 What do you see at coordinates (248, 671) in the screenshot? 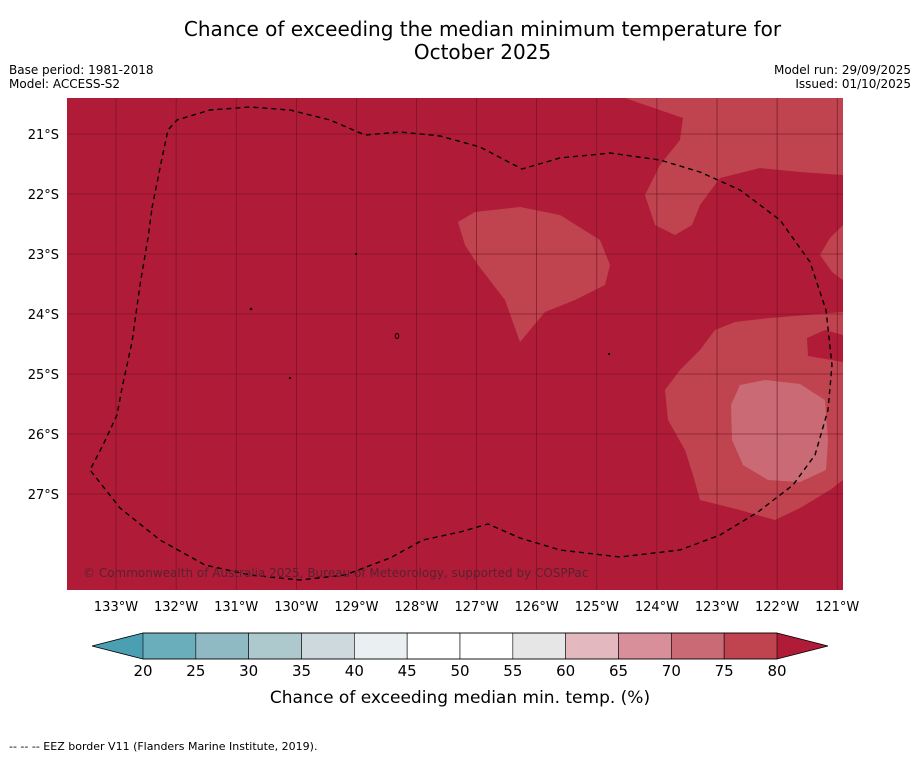
I see `colorbar-tick-label: 30` at bounding box center [248, 671].